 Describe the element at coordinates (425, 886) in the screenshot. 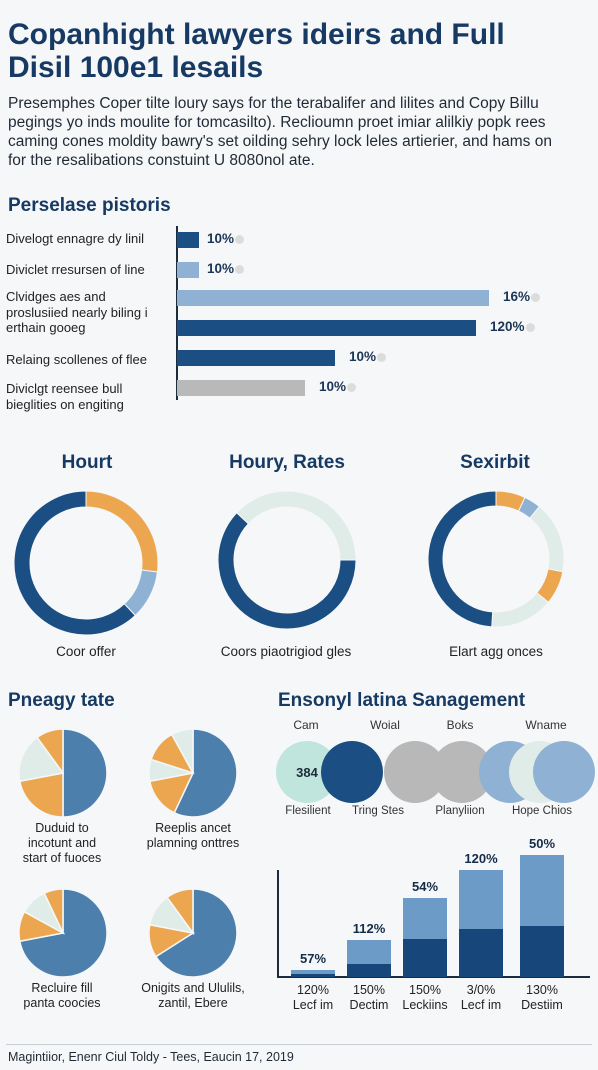

I see `column-value-label: 54%` at that location.